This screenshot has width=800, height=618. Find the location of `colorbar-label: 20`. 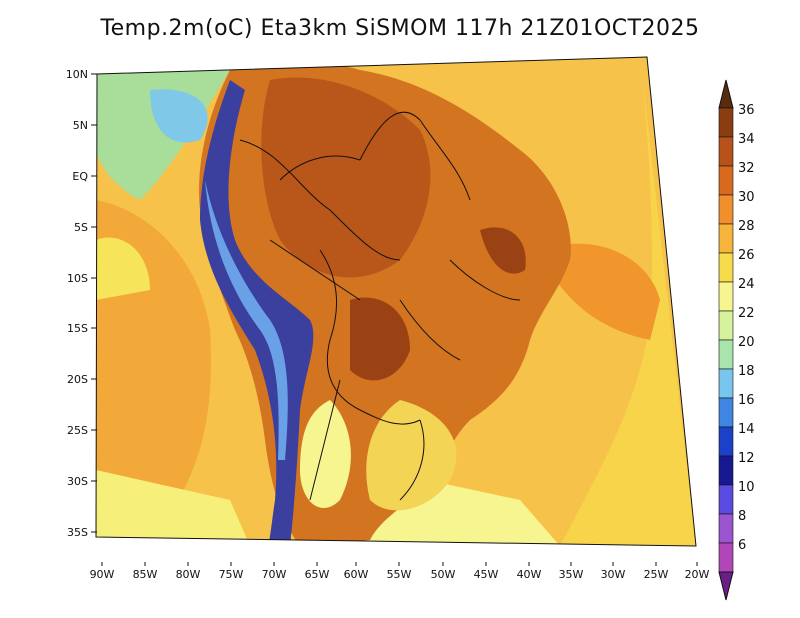

colorbar-label: 20 is located at coordinates (746, 342).